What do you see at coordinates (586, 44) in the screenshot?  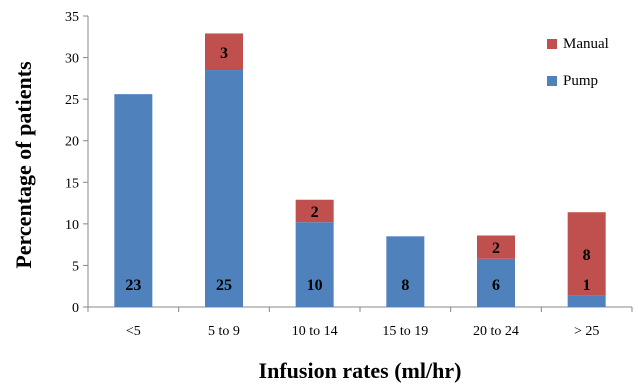 I see `manual-legend-label: Manual` at bounding box center [586, 44].